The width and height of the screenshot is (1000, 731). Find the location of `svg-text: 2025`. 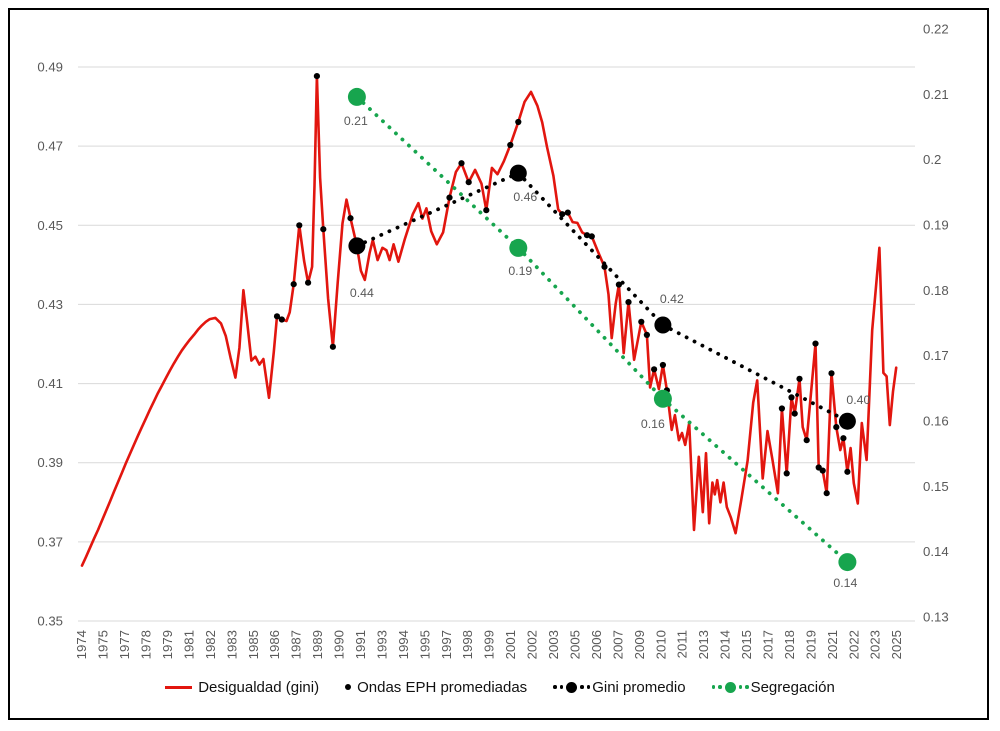

svg-text: 2025 is located at coordinates (896, 644).